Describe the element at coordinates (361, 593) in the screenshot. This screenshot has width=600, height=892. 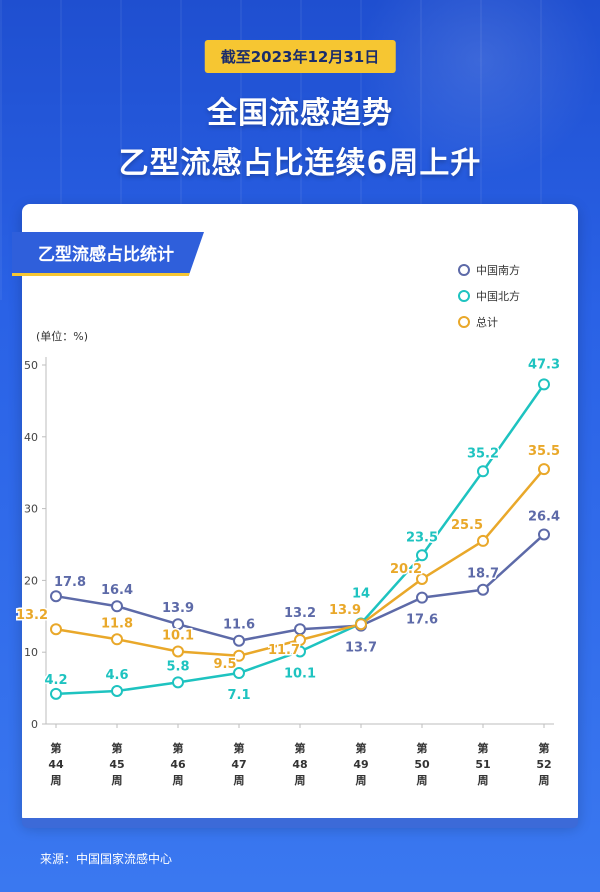
I see `data-label: 14` at that location.